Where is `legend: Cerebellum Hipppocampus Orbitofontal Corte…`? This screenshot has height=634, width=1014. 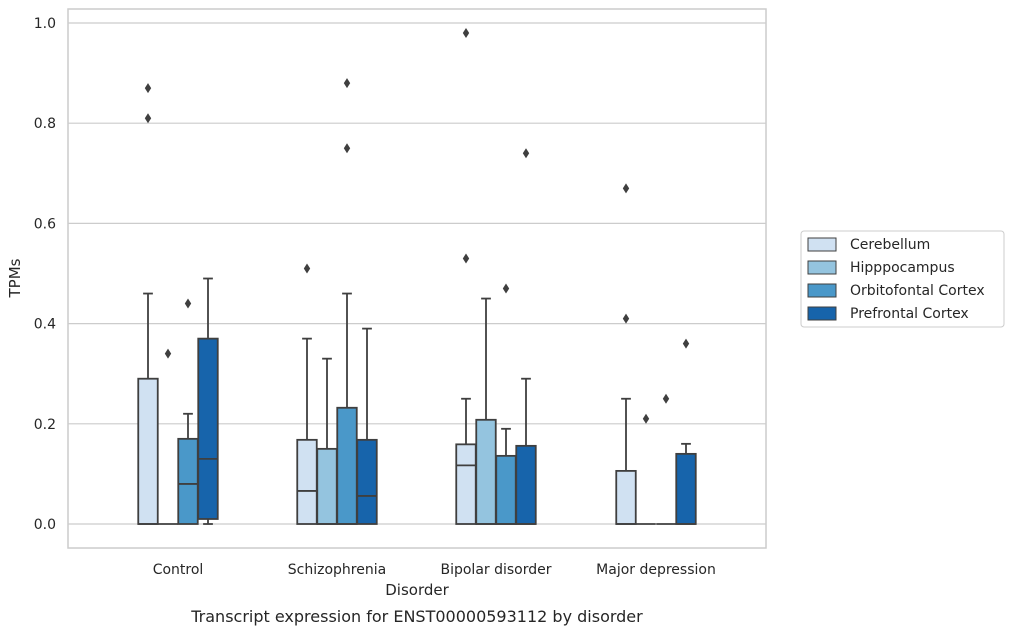
legend: Cerebellum Hipppocampus Orbitofontal Corte… is located at coordinates (902, 279).